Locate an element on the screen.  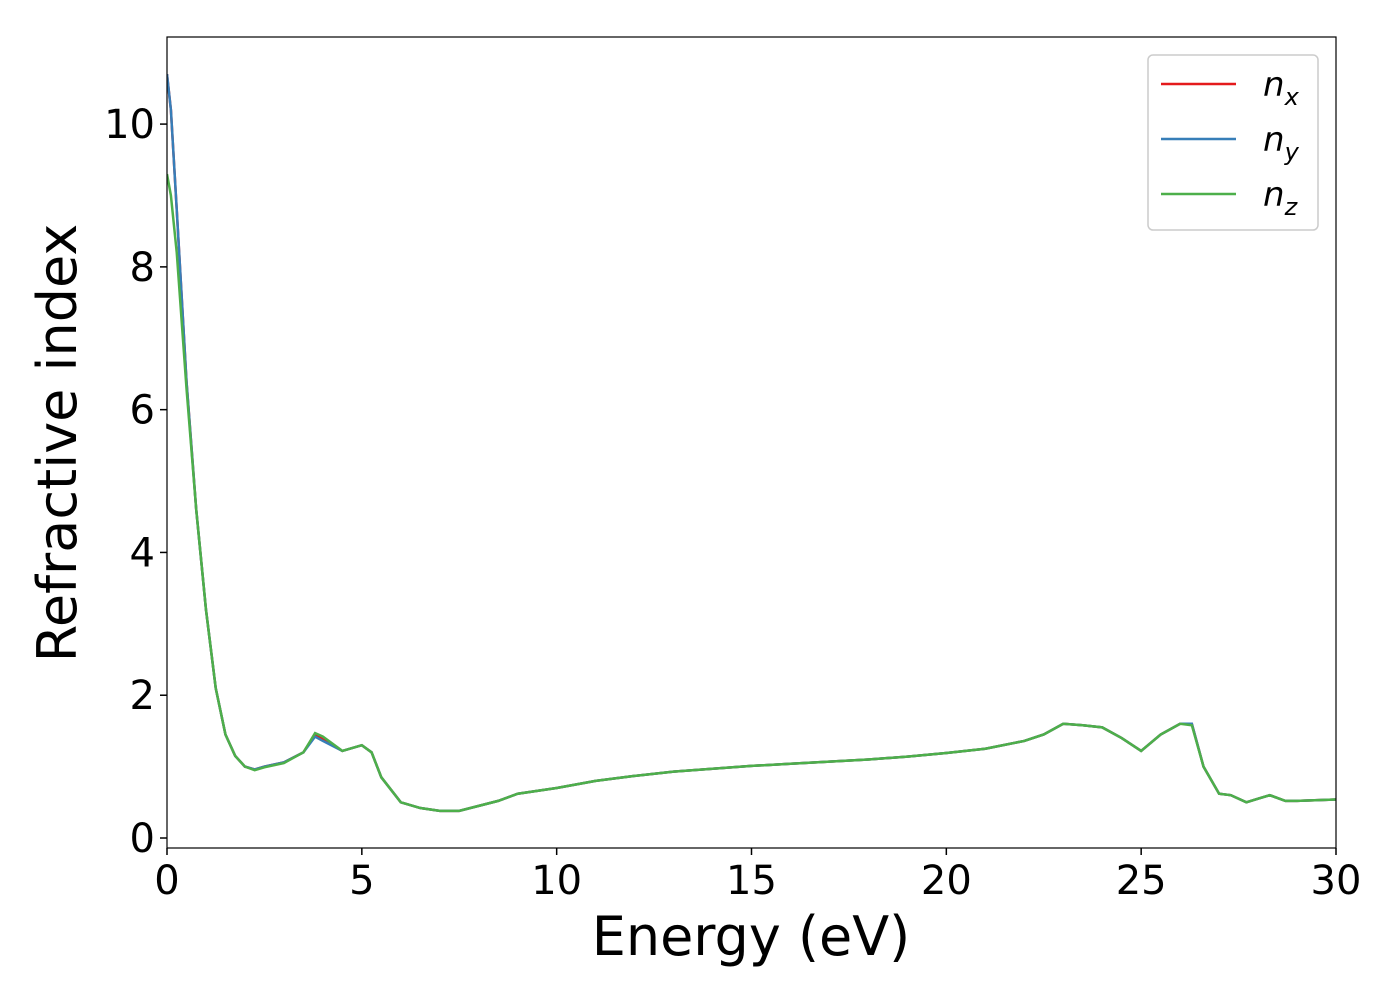
x-tick-label: 30 is located at coordinates (1336, 881).